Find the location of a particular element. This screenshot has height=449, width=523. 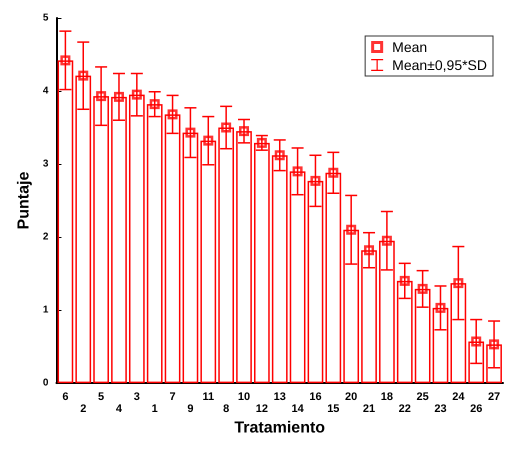

y-tick-label: 5 is located at coordinates (45, 18).